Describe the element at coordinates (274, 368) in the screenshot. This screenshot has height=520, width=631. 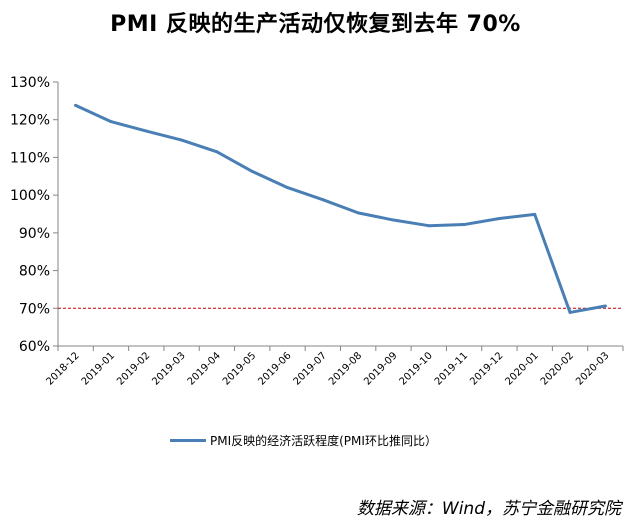
I see `x-tick-label: 2019-06` at that location.